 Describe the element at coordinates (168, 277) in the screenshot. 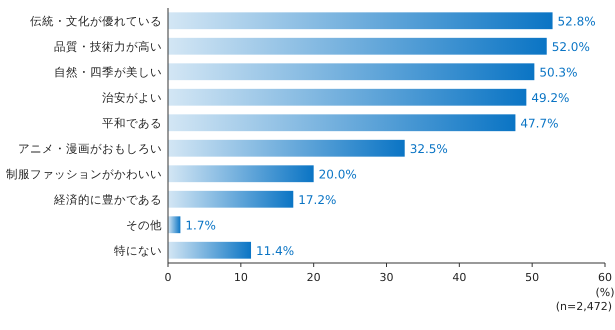

I see `x-tick-label: 0` at that location.